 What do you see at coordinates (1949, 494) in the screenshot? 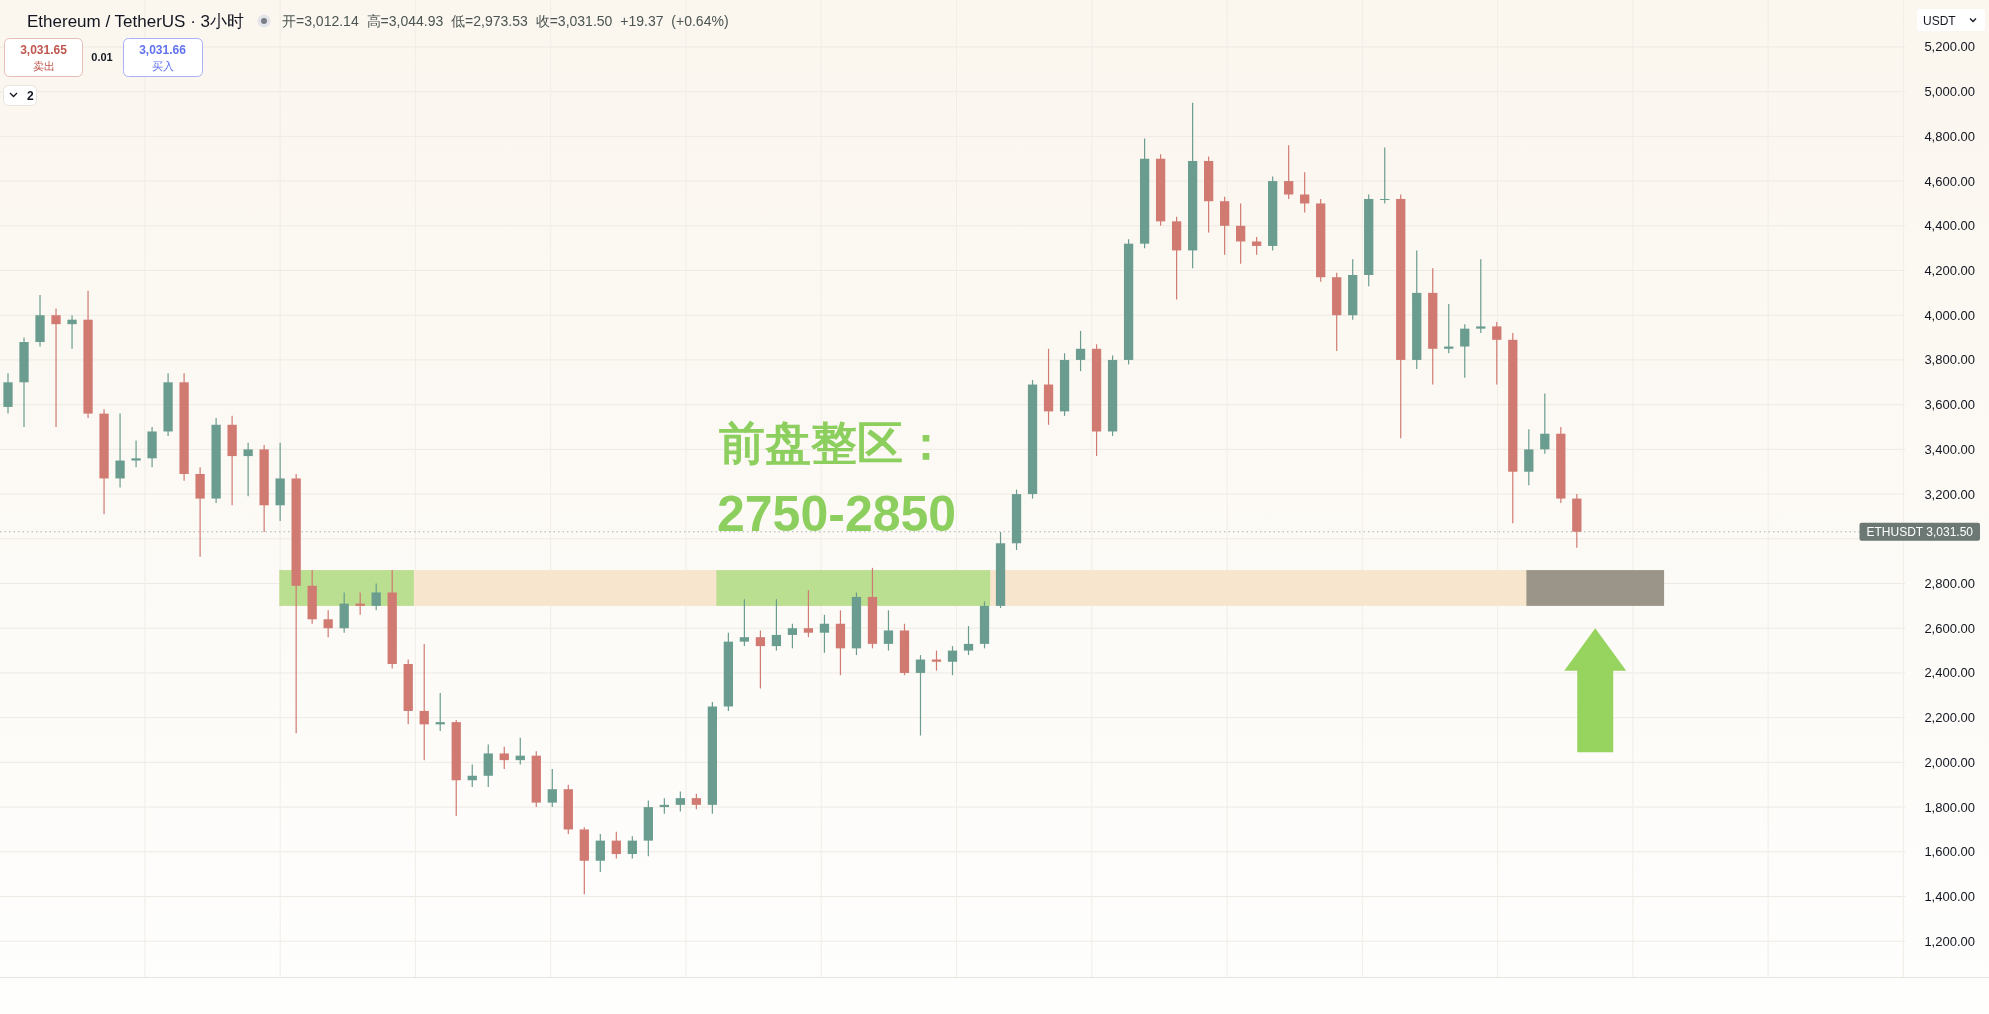
I see `ytick-label: 3,200.00` at bounding box center [1949, 494].